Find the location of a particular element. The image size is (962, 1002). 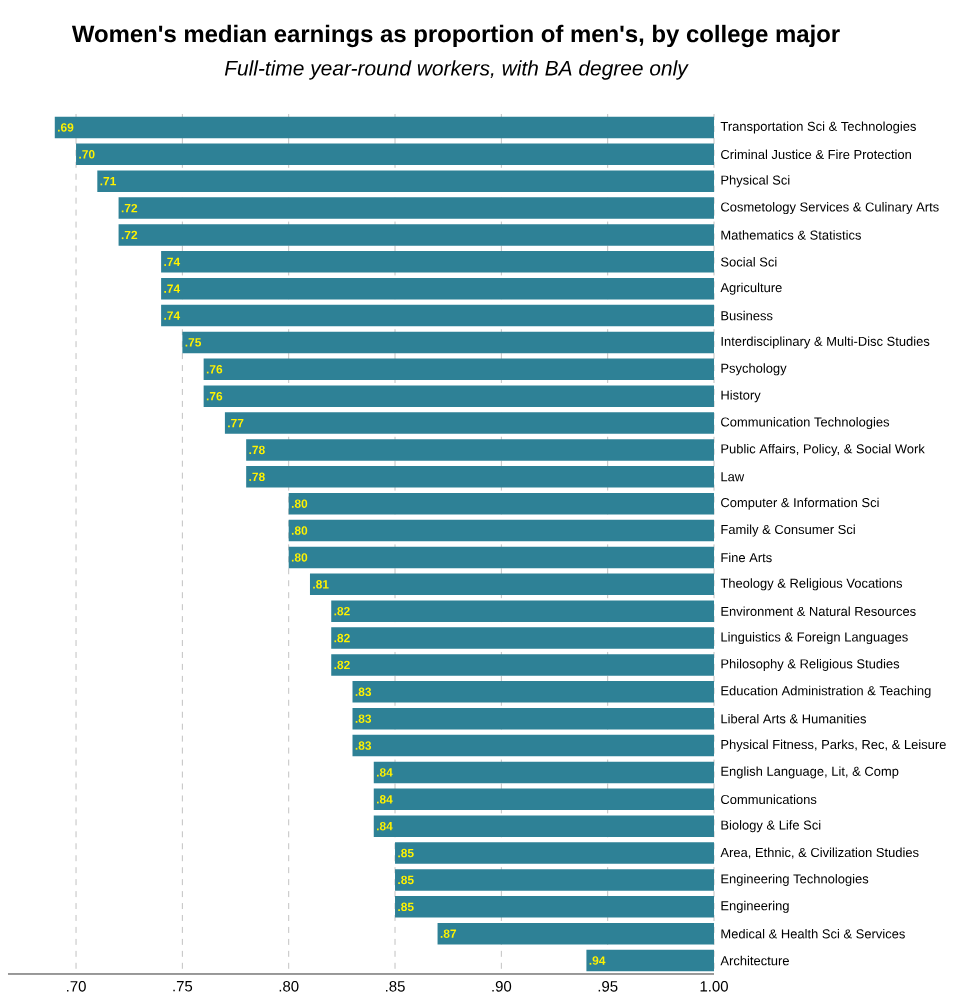

chart-subtitle: Full-time year-round workers, with BA degree only is located at coordinates (456, 70).